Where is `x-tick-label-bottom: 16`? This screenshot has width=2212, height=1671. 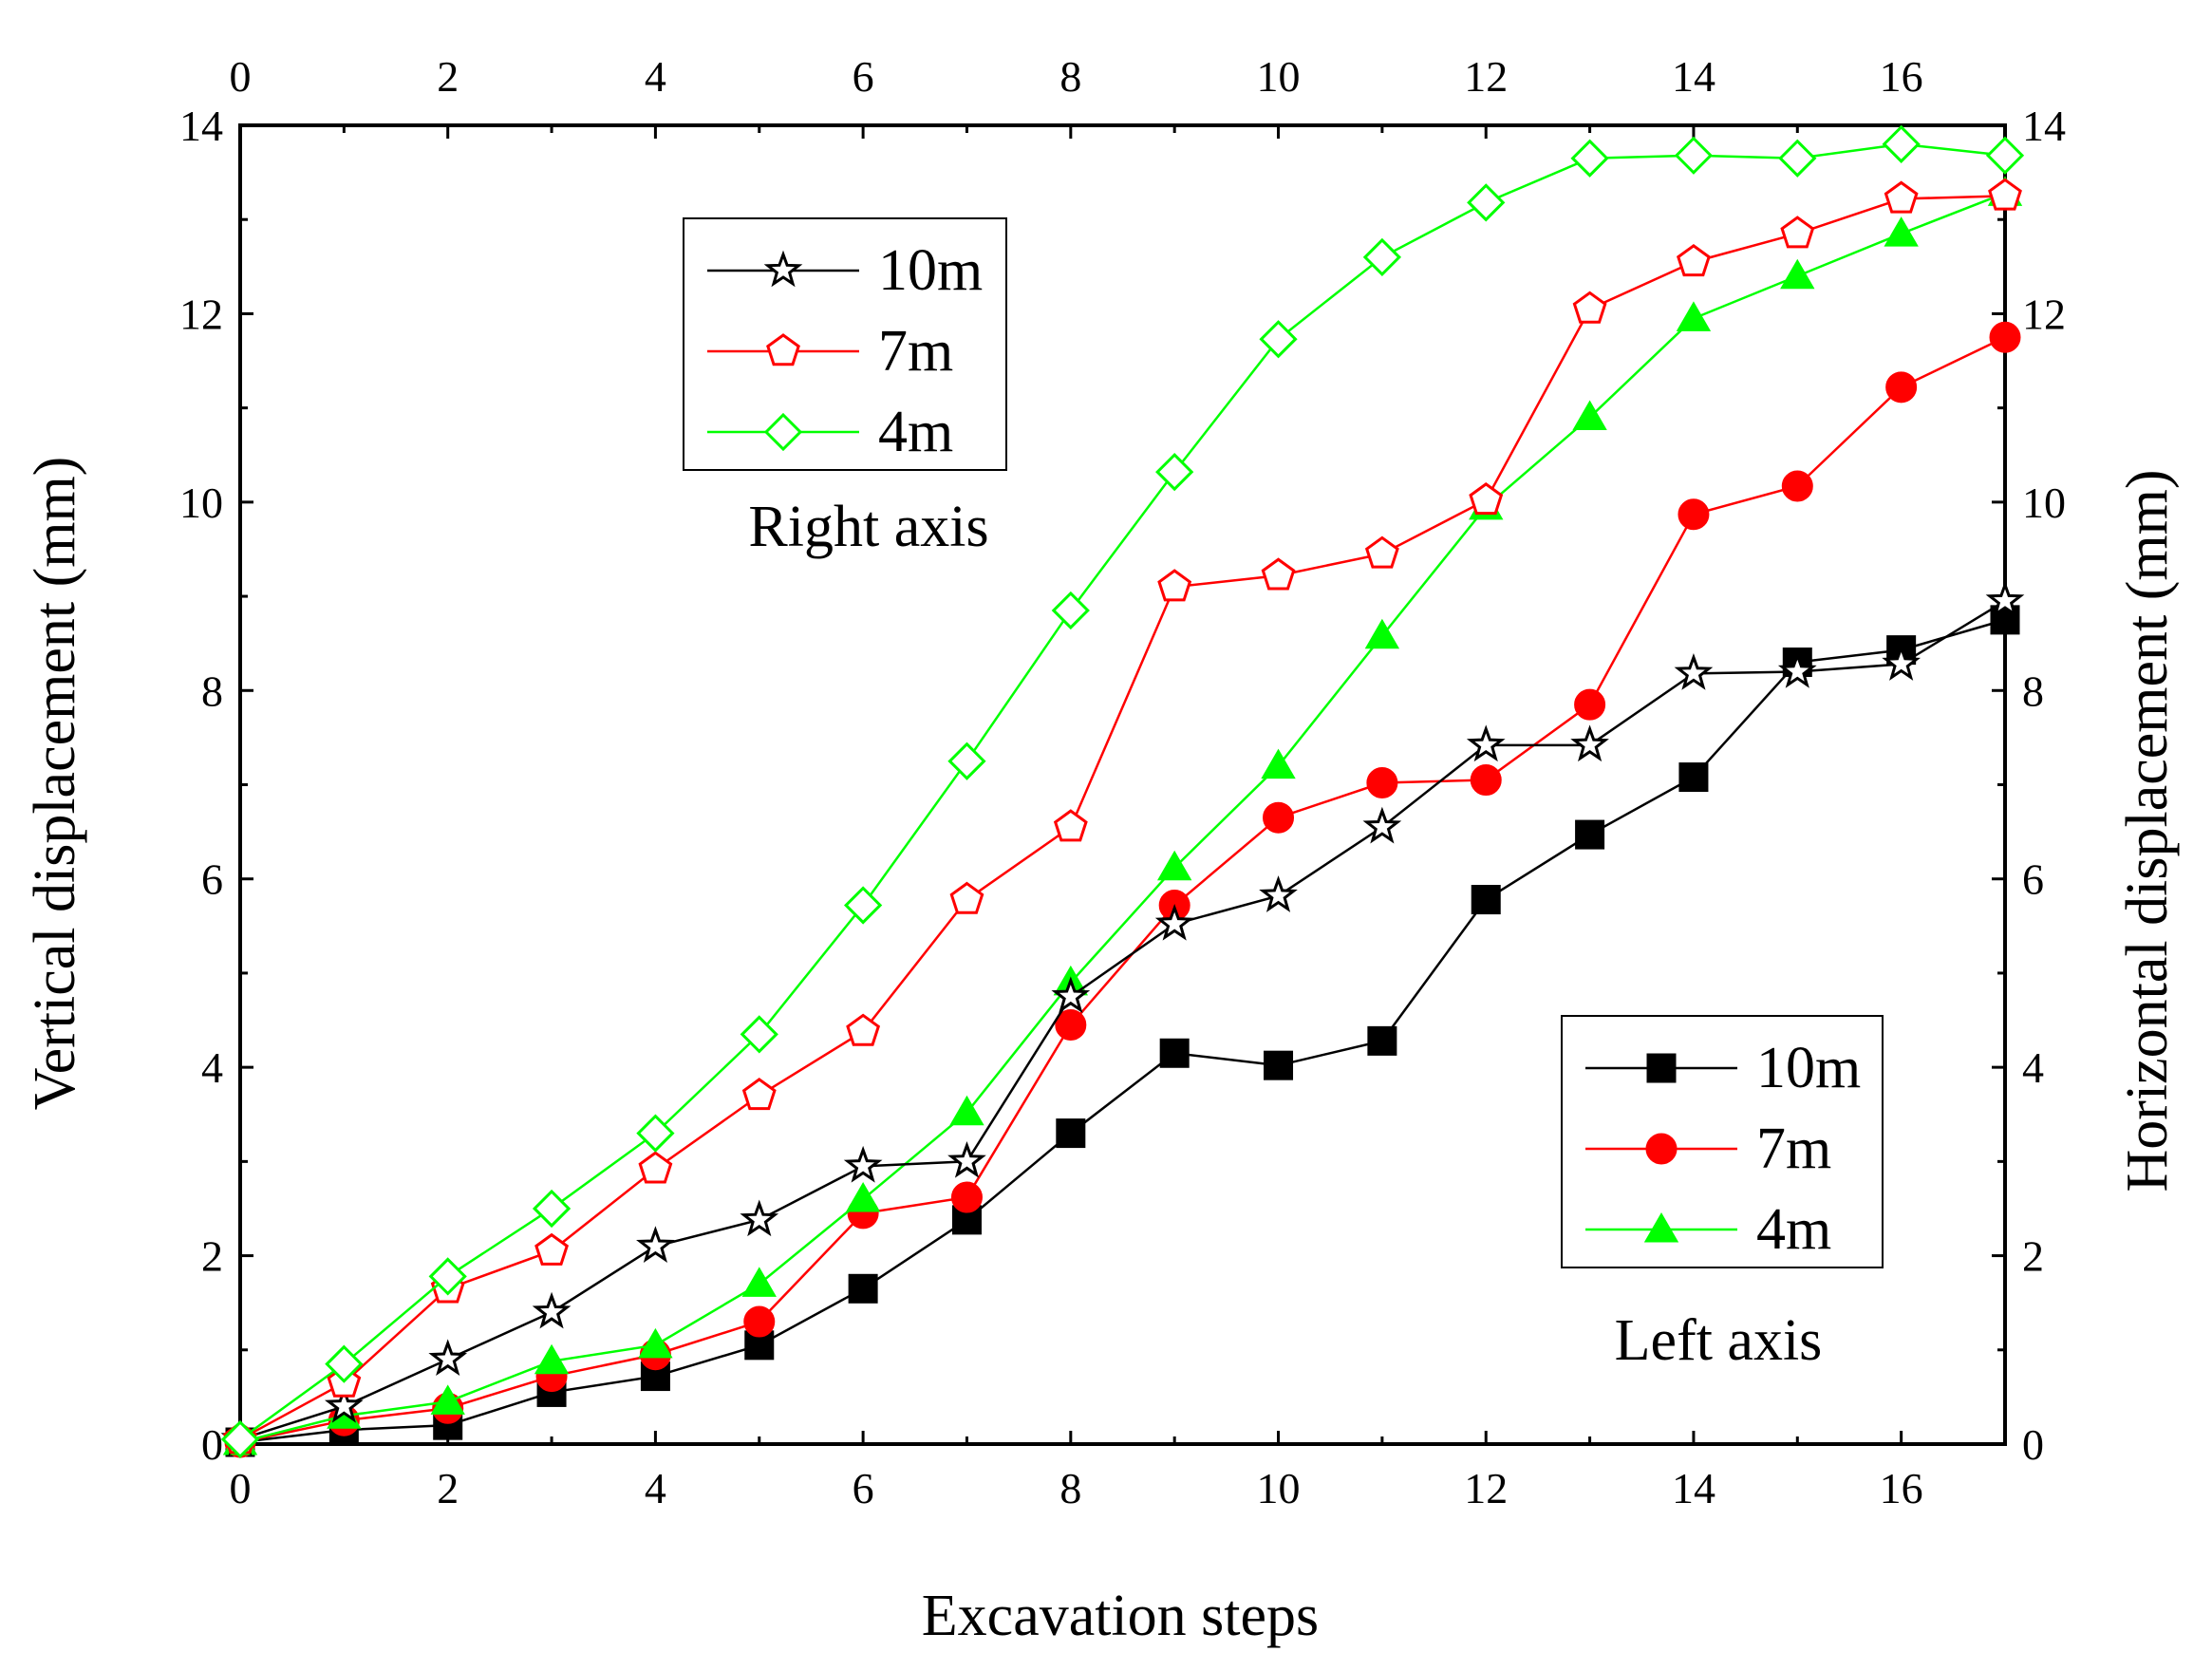 x-tick-label-bottom: 16 is located at coordinates (1901, 1488).